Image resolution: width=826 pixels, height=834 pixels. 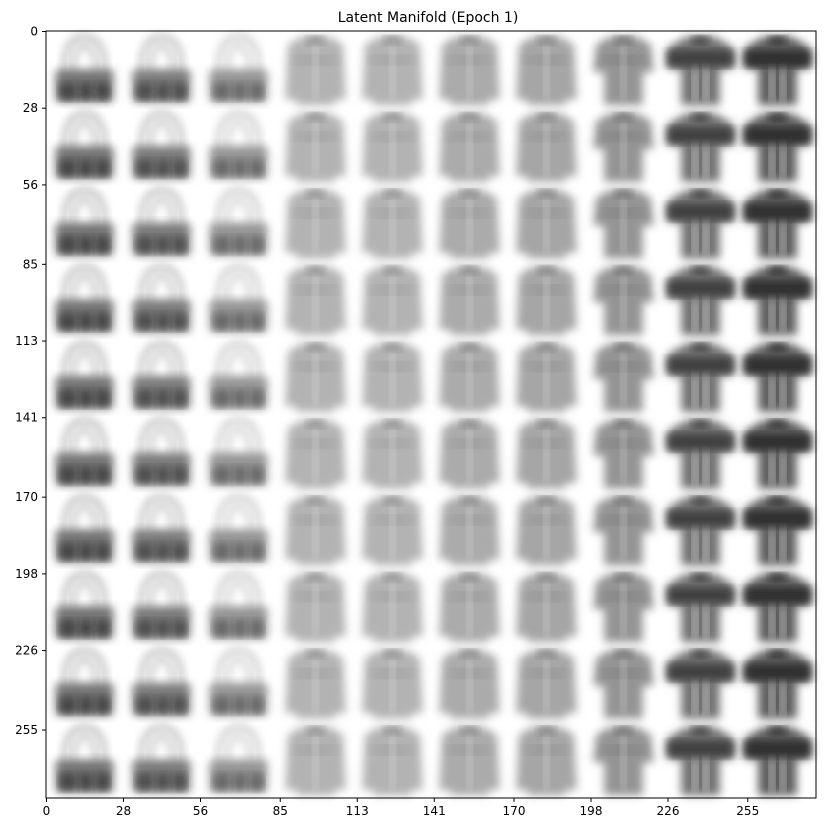 What do you see at coordinates (591, 811) in the screenshot?
I see `x-tick-label: 198` at bounding box center [591, 811].